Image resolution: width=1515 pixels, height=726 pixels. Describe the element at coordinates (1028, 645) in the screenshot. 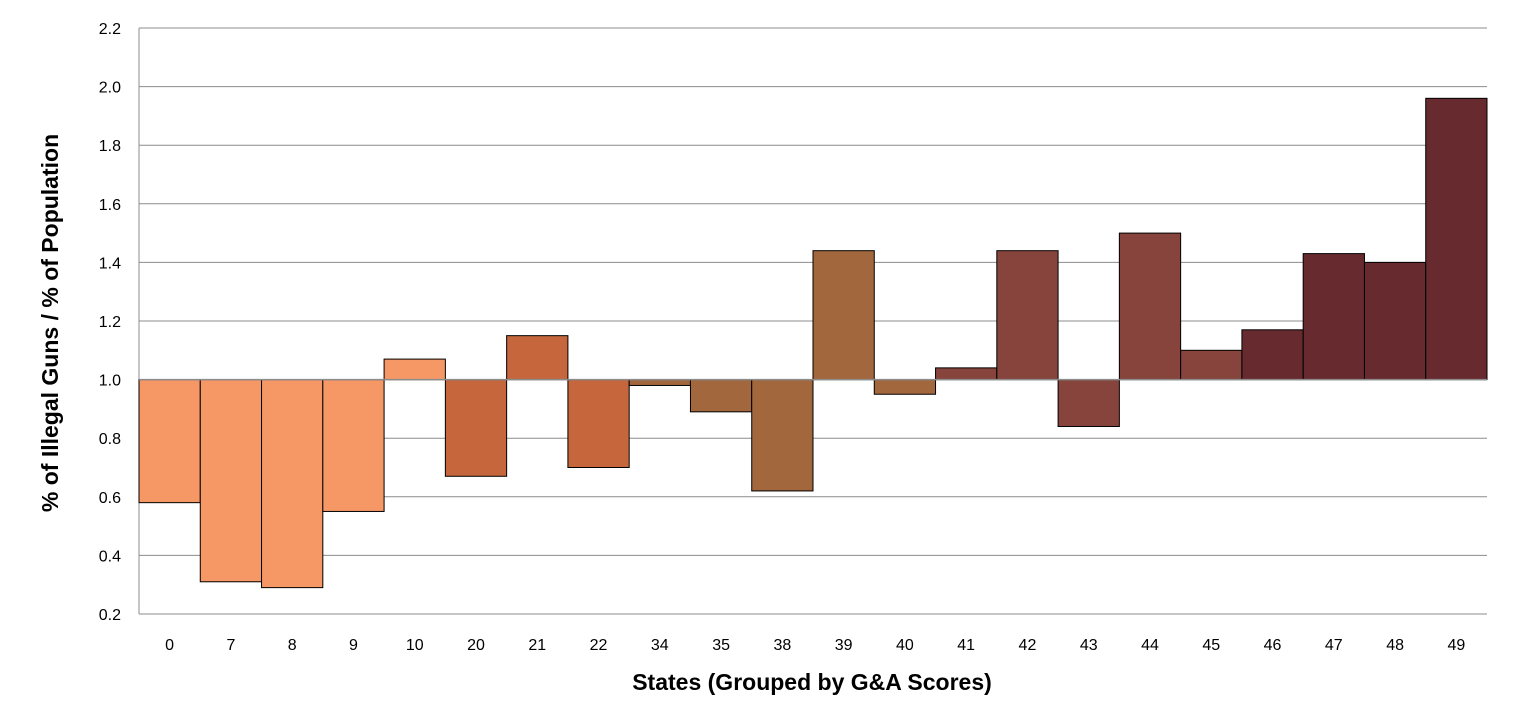

I see `x-tick-label: 42` at that location.